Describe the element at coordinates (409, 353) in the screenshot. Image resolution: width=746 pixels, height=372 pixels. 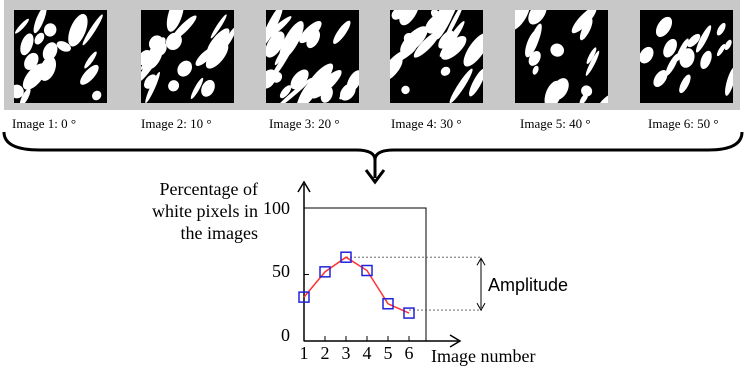
I see `x-tick-label: 6` at that location.